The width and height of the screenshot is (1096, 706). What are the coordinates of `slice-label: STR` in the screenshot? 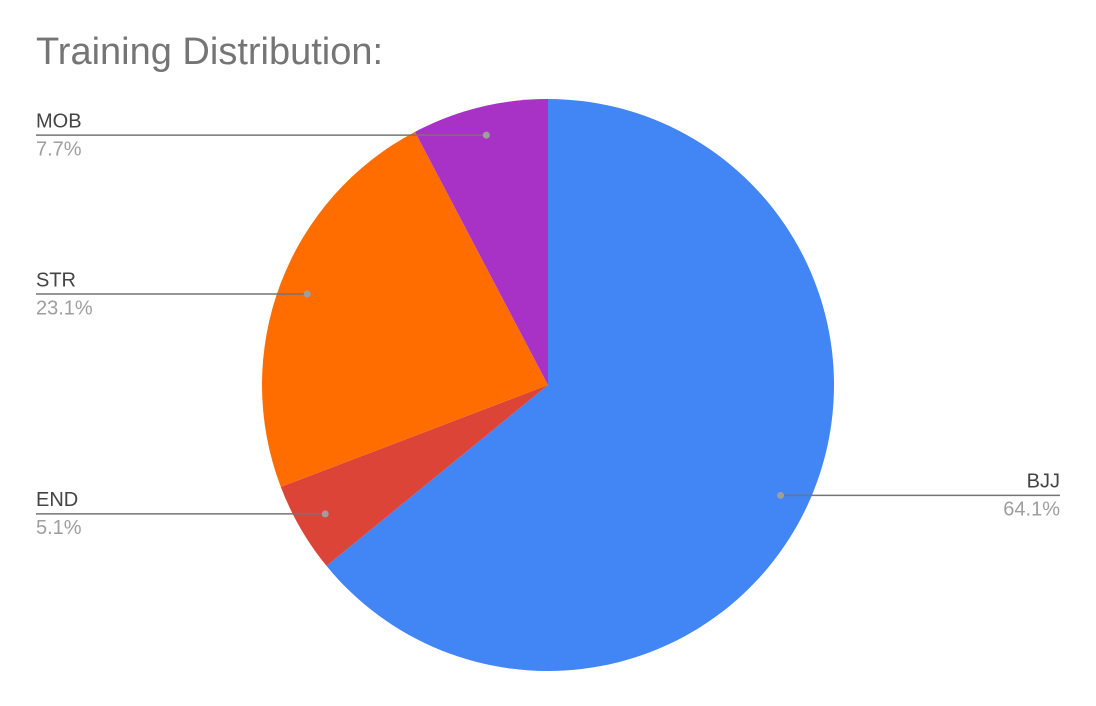 It's located at (56, 280).